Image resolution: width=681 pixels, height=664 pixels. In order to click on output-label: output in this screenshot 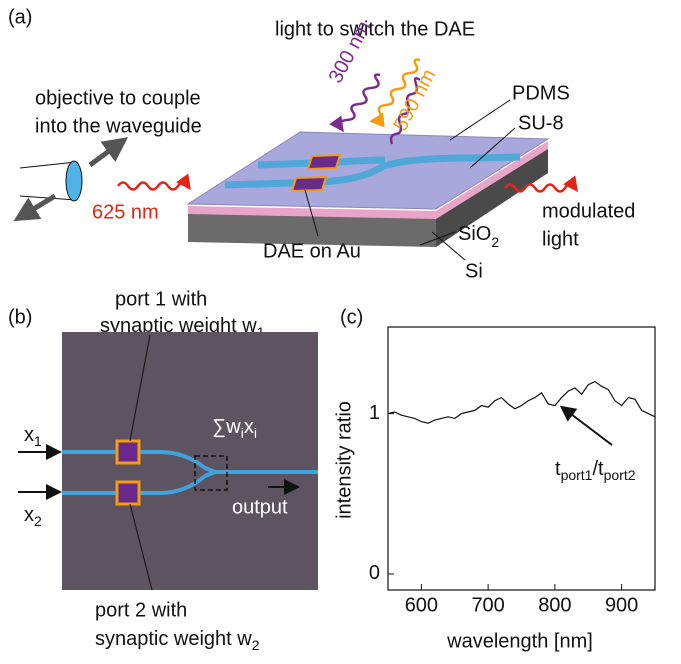, I will do `click(260, 507)`.